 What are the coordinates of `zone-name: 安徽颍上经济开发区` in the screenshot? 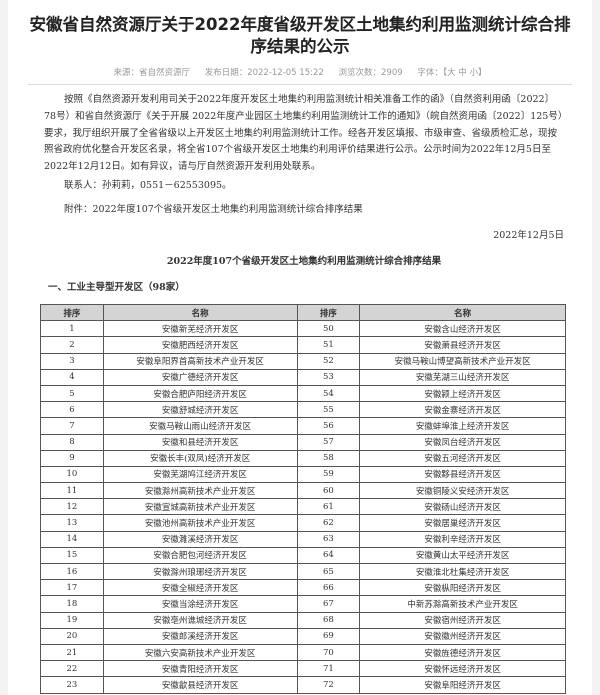 It's located at (462, 393).